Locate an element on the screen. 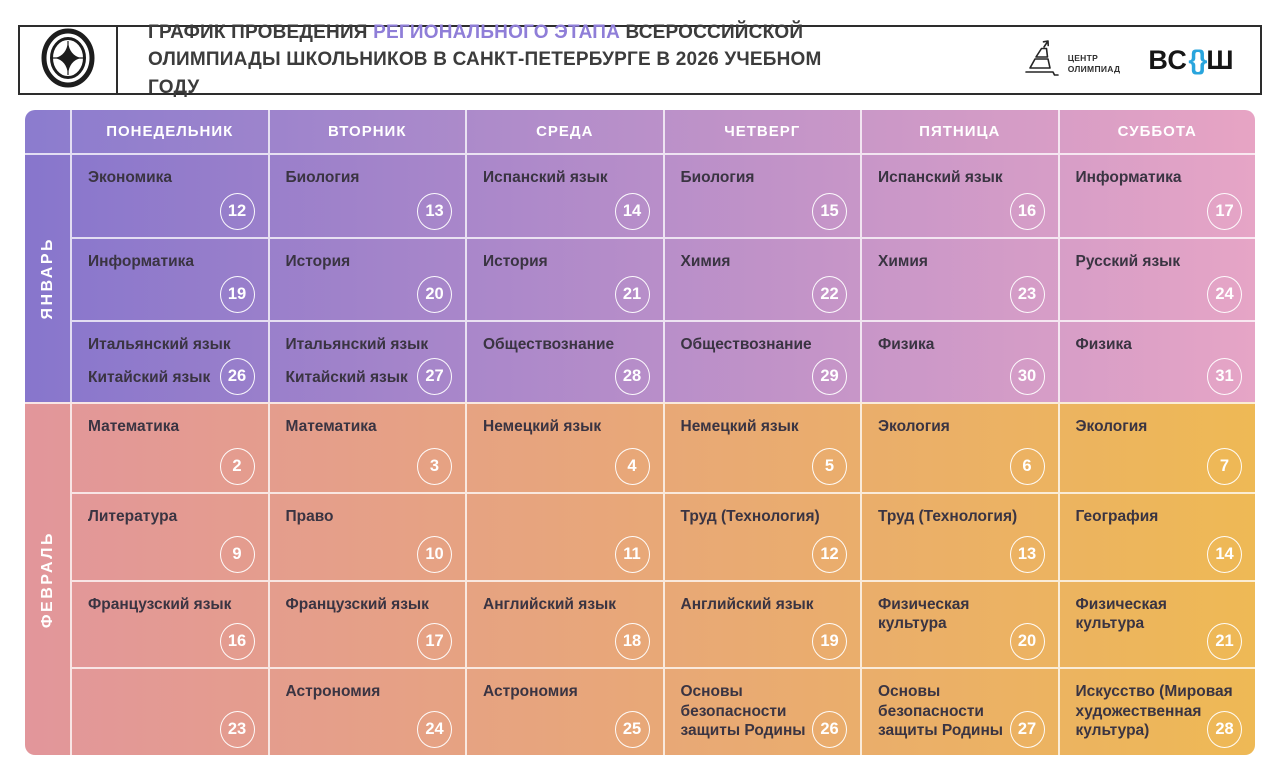  month-label-january: ЯНВАРЬ is located at coordinates (47, 278).